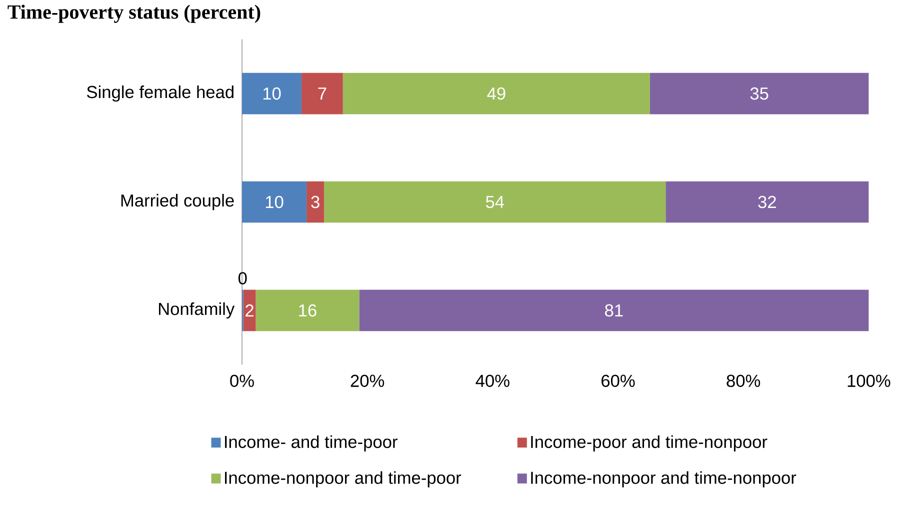  What do you see at coordinates (196, 310) in the screenshot?
I see `y-tick-label: Nonfamily` at bounding box center [196, 310].